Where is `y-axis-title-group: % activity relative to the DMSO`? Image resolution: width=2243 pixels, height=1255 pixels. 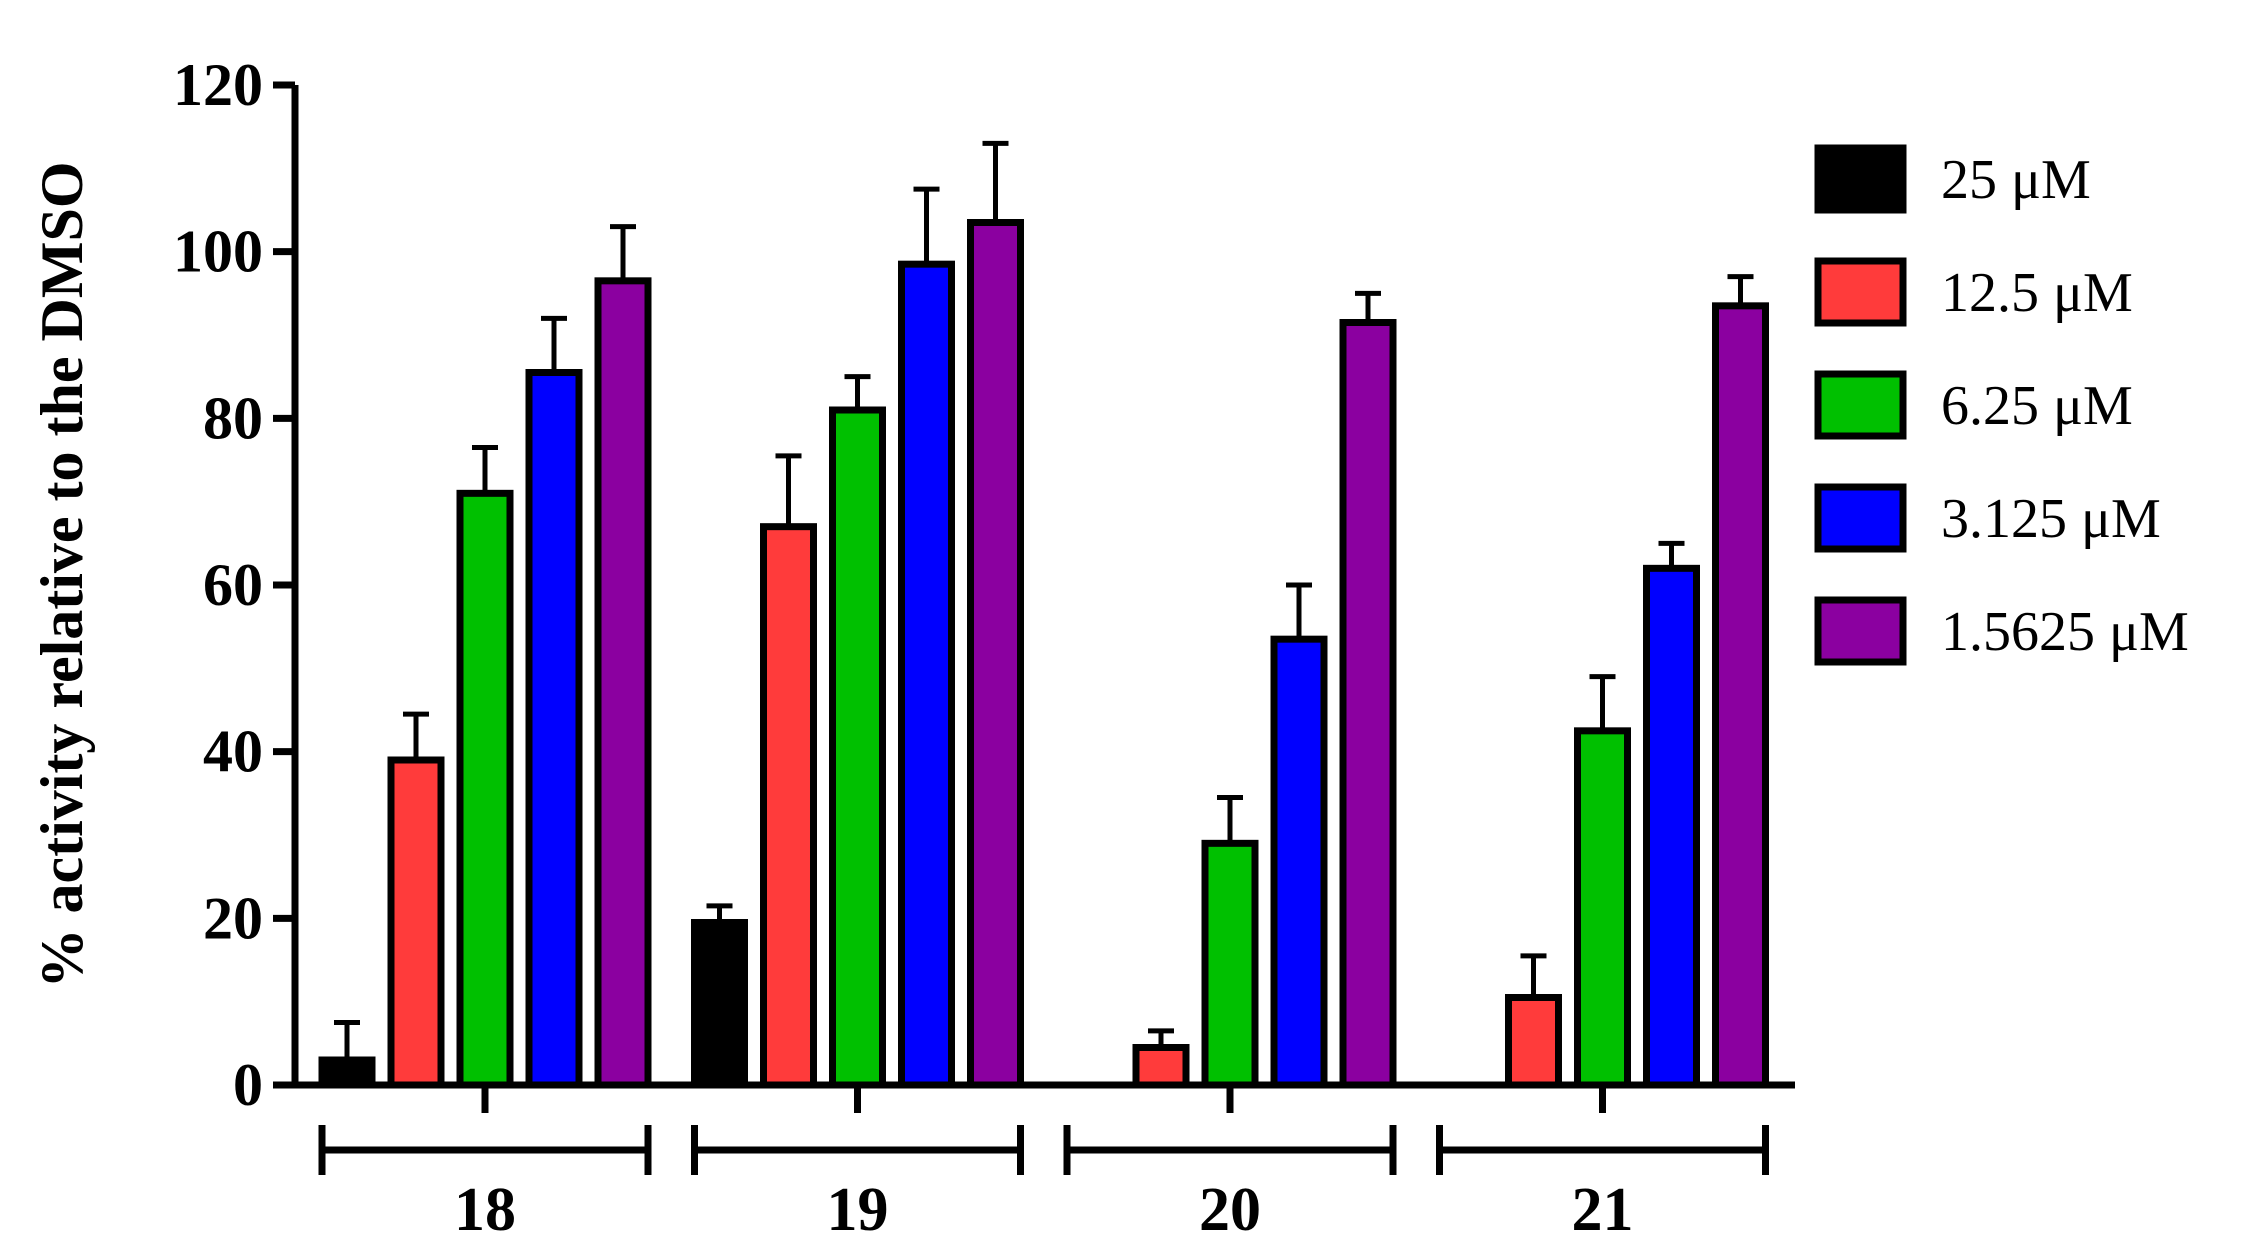
y-axis-title-group: % activity relative to the DMSO is located at coordinates (62, 574).